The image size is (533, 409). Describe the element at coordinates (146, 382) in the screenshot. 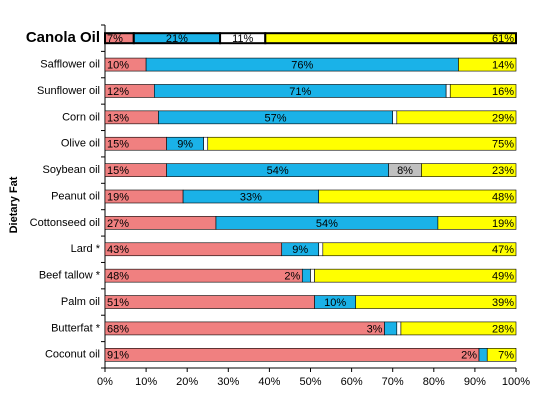

I see `x-tick-label: 10%` at that location.